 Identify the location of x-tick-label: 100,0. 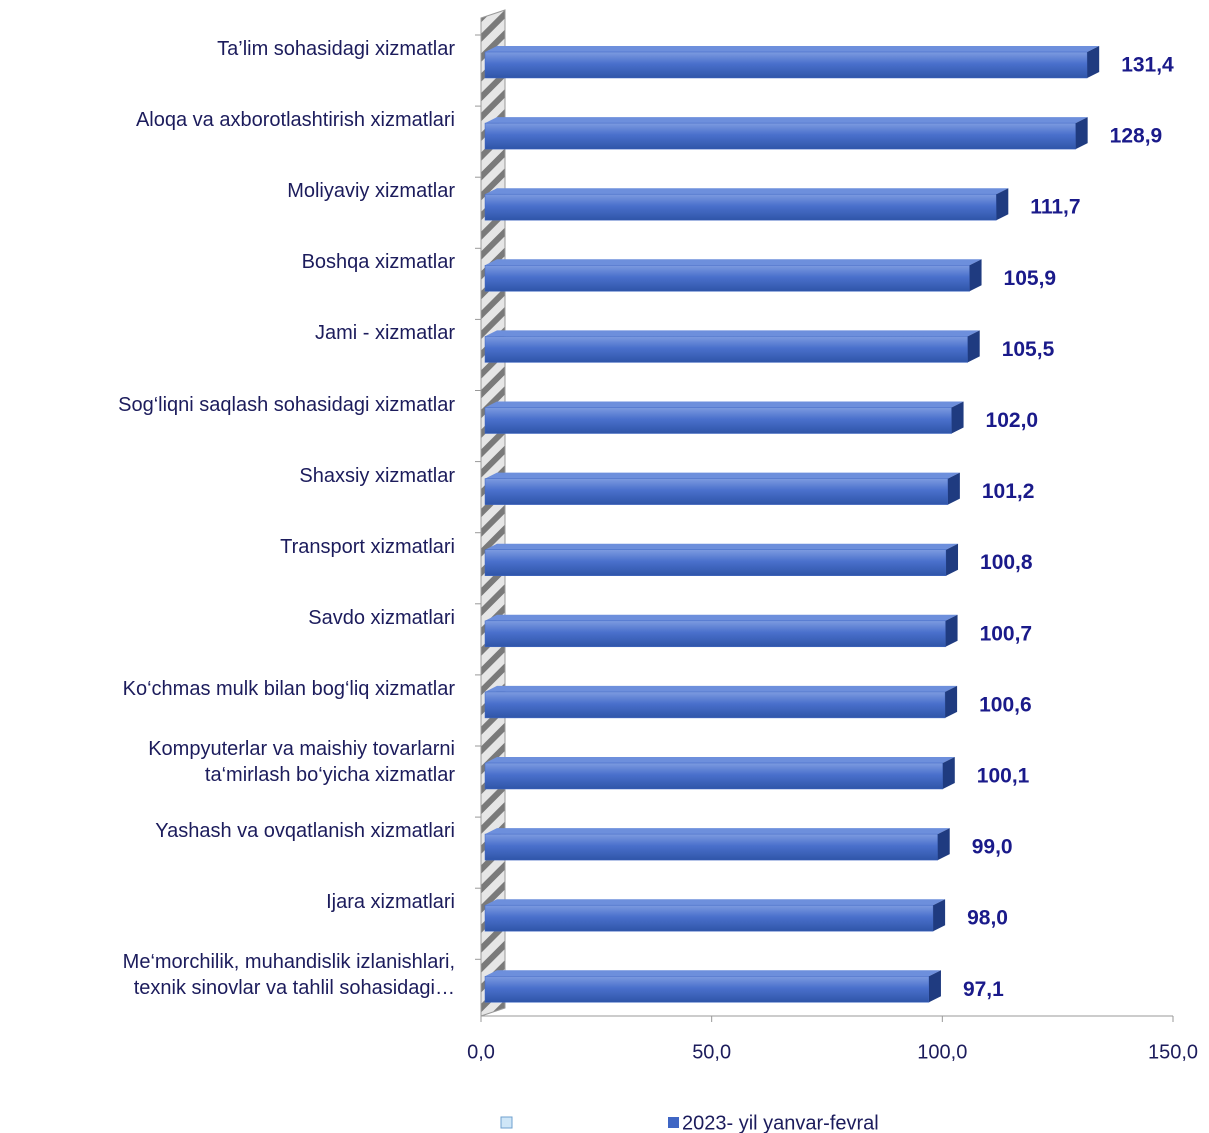
(942, 1052).